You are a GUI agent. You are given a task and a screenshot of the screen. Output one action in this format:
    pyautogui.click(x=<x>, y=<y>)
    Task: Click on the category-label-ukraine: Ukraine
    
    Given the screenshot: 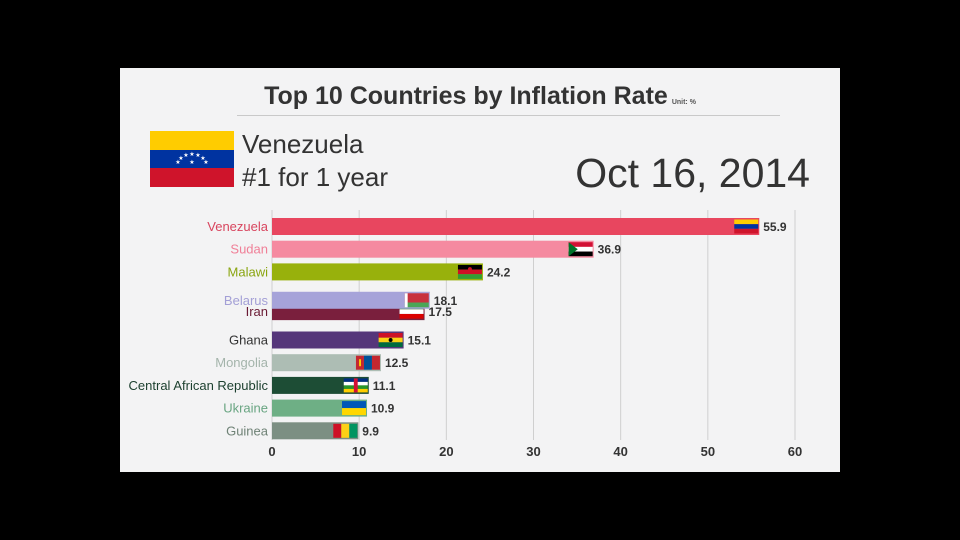 What is the action you would take?
    pyautogui.click(x=245, y=408)
    